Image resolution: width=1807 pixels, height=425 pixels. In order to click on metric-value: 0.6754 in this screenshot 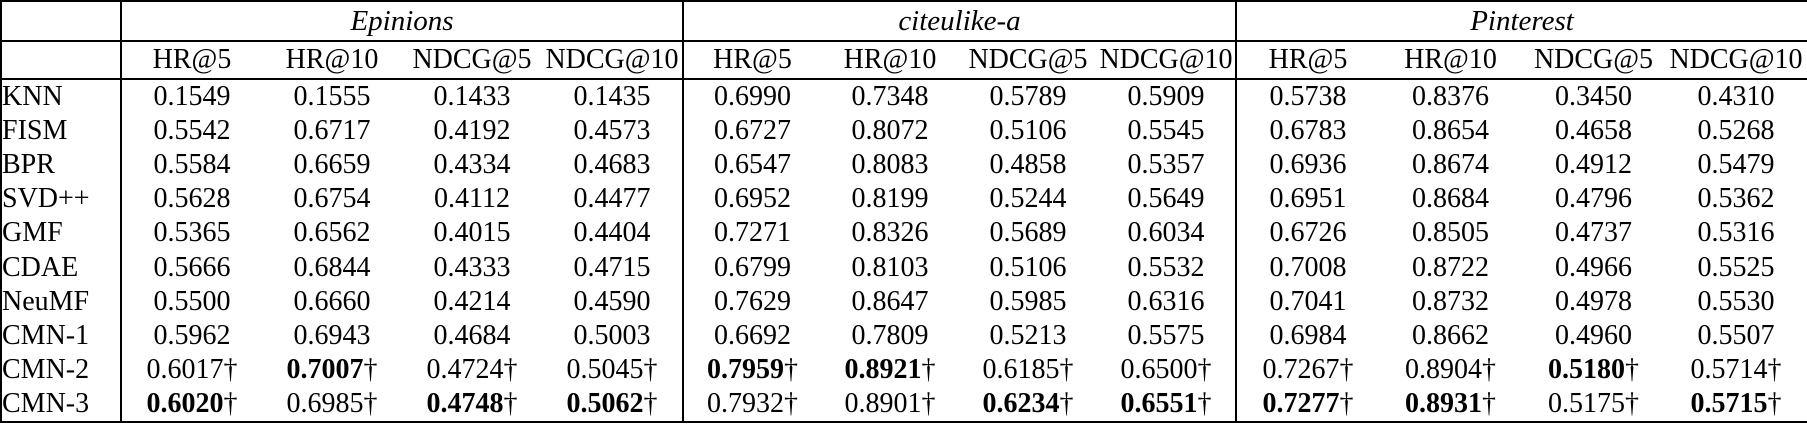, I will do `click(332, 199)`.